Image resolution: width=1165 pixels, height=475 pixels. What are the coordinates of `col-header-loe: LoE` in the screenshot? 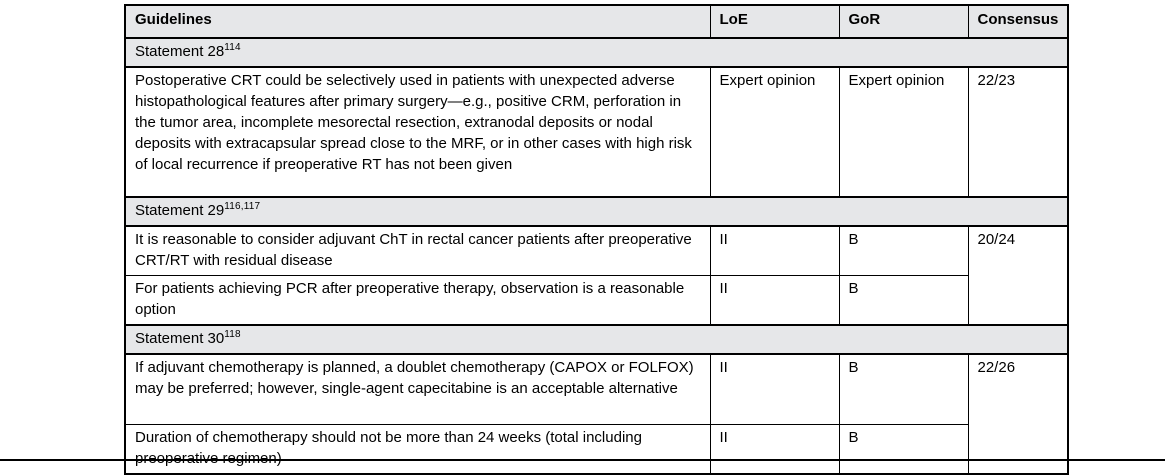 It's located at (774, 21).